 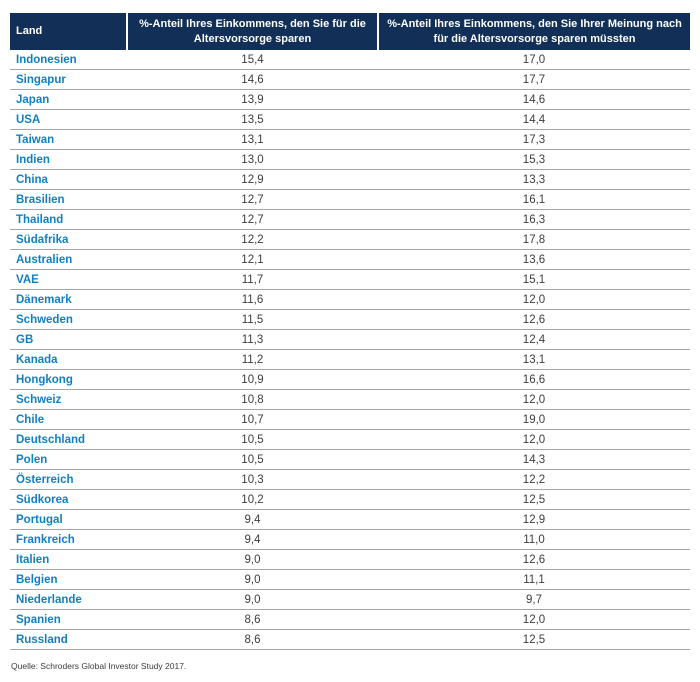 I want to click on table-row: Chile 10,7 19,0, so click(x=350, y=419).